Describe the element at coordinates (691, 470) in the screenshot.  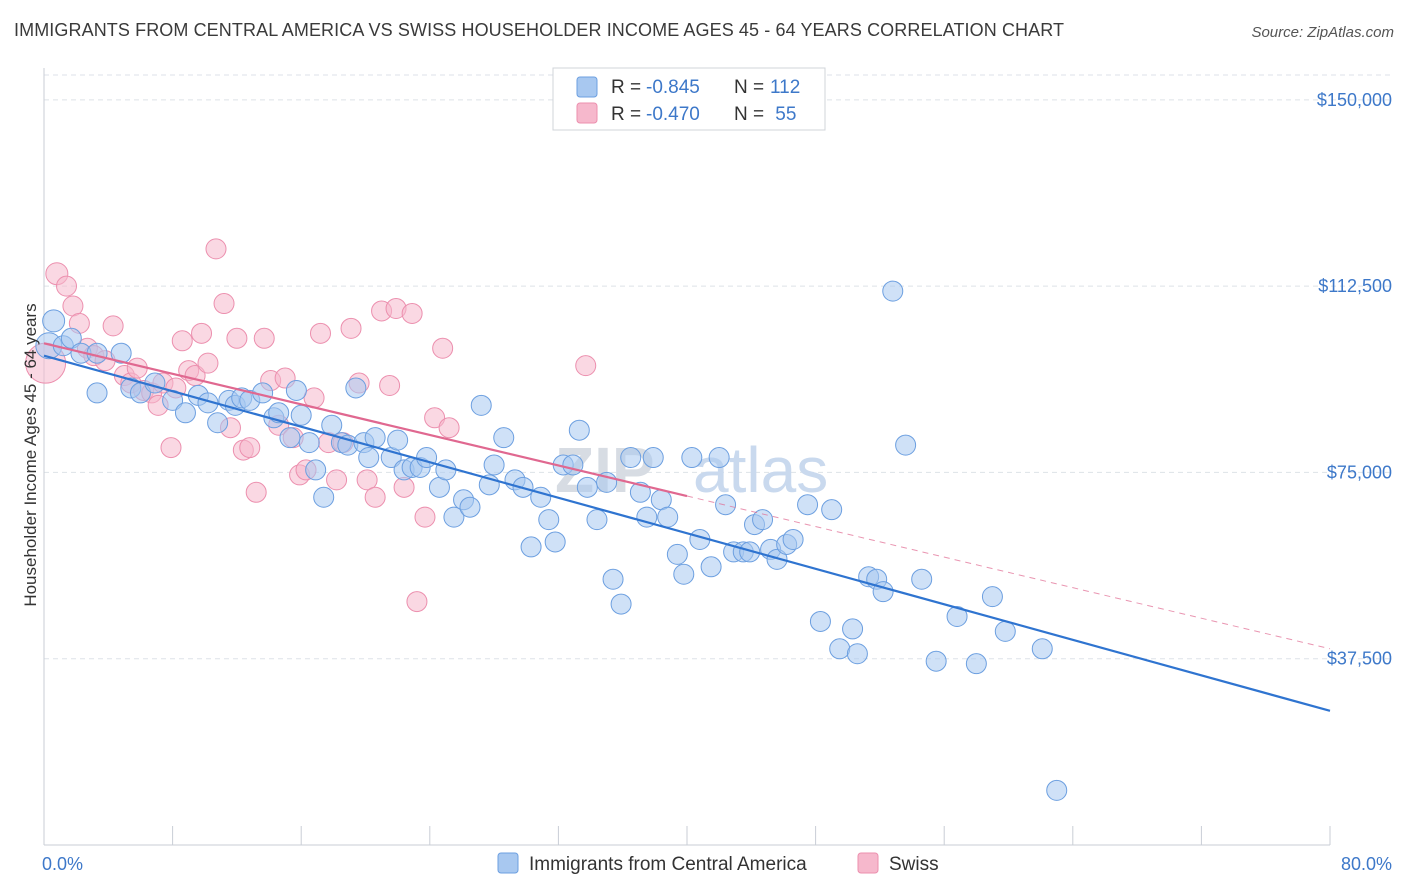
I see `watermark: ZIP atlas` at that location.